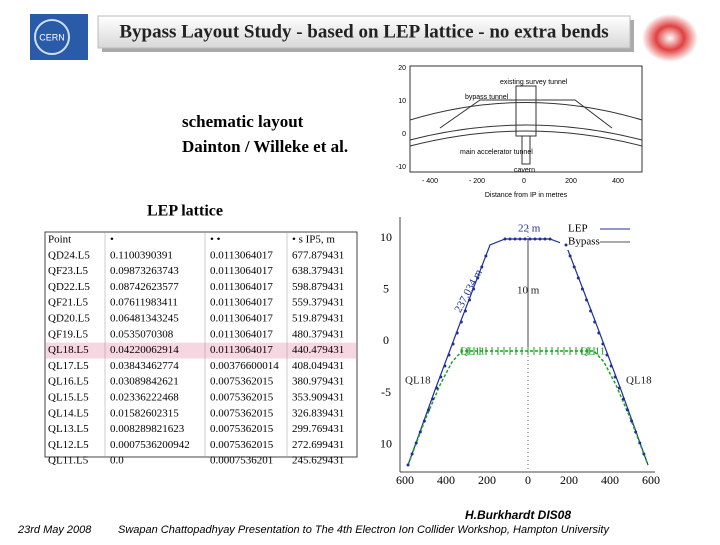  I want to click on table-cell: 0.03089842621, so click(144, 382).